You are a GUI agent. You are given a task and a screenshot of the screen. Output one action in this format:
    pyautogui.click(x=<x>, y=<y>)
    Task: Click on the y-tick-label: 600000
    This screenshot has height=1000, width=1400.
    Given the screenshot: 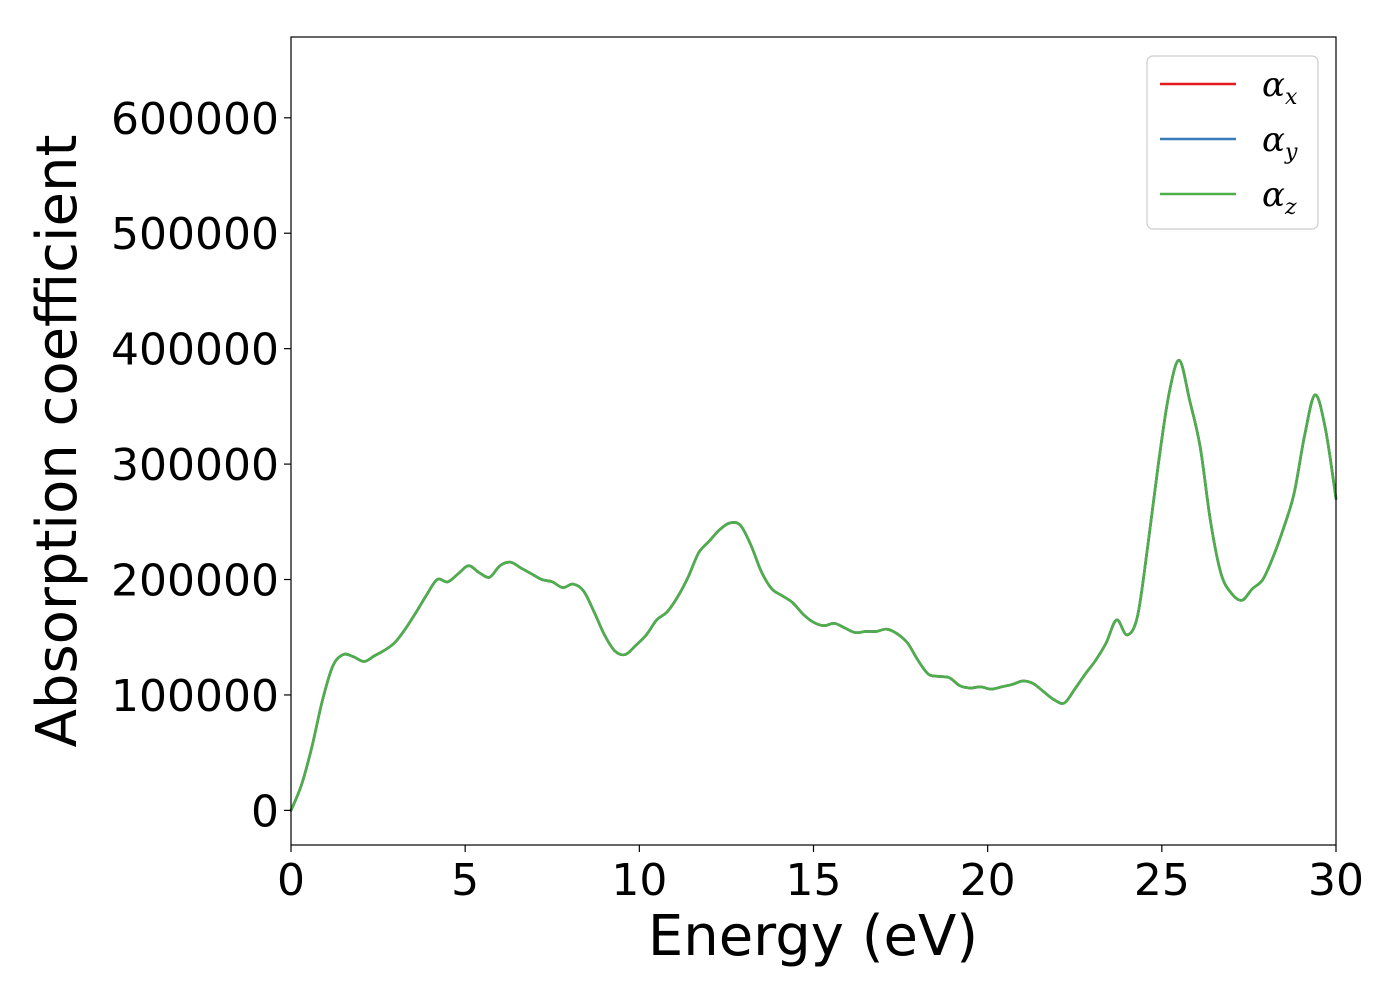 What is the action you would take?
    pyautogui.click(x=195, y=119)
    